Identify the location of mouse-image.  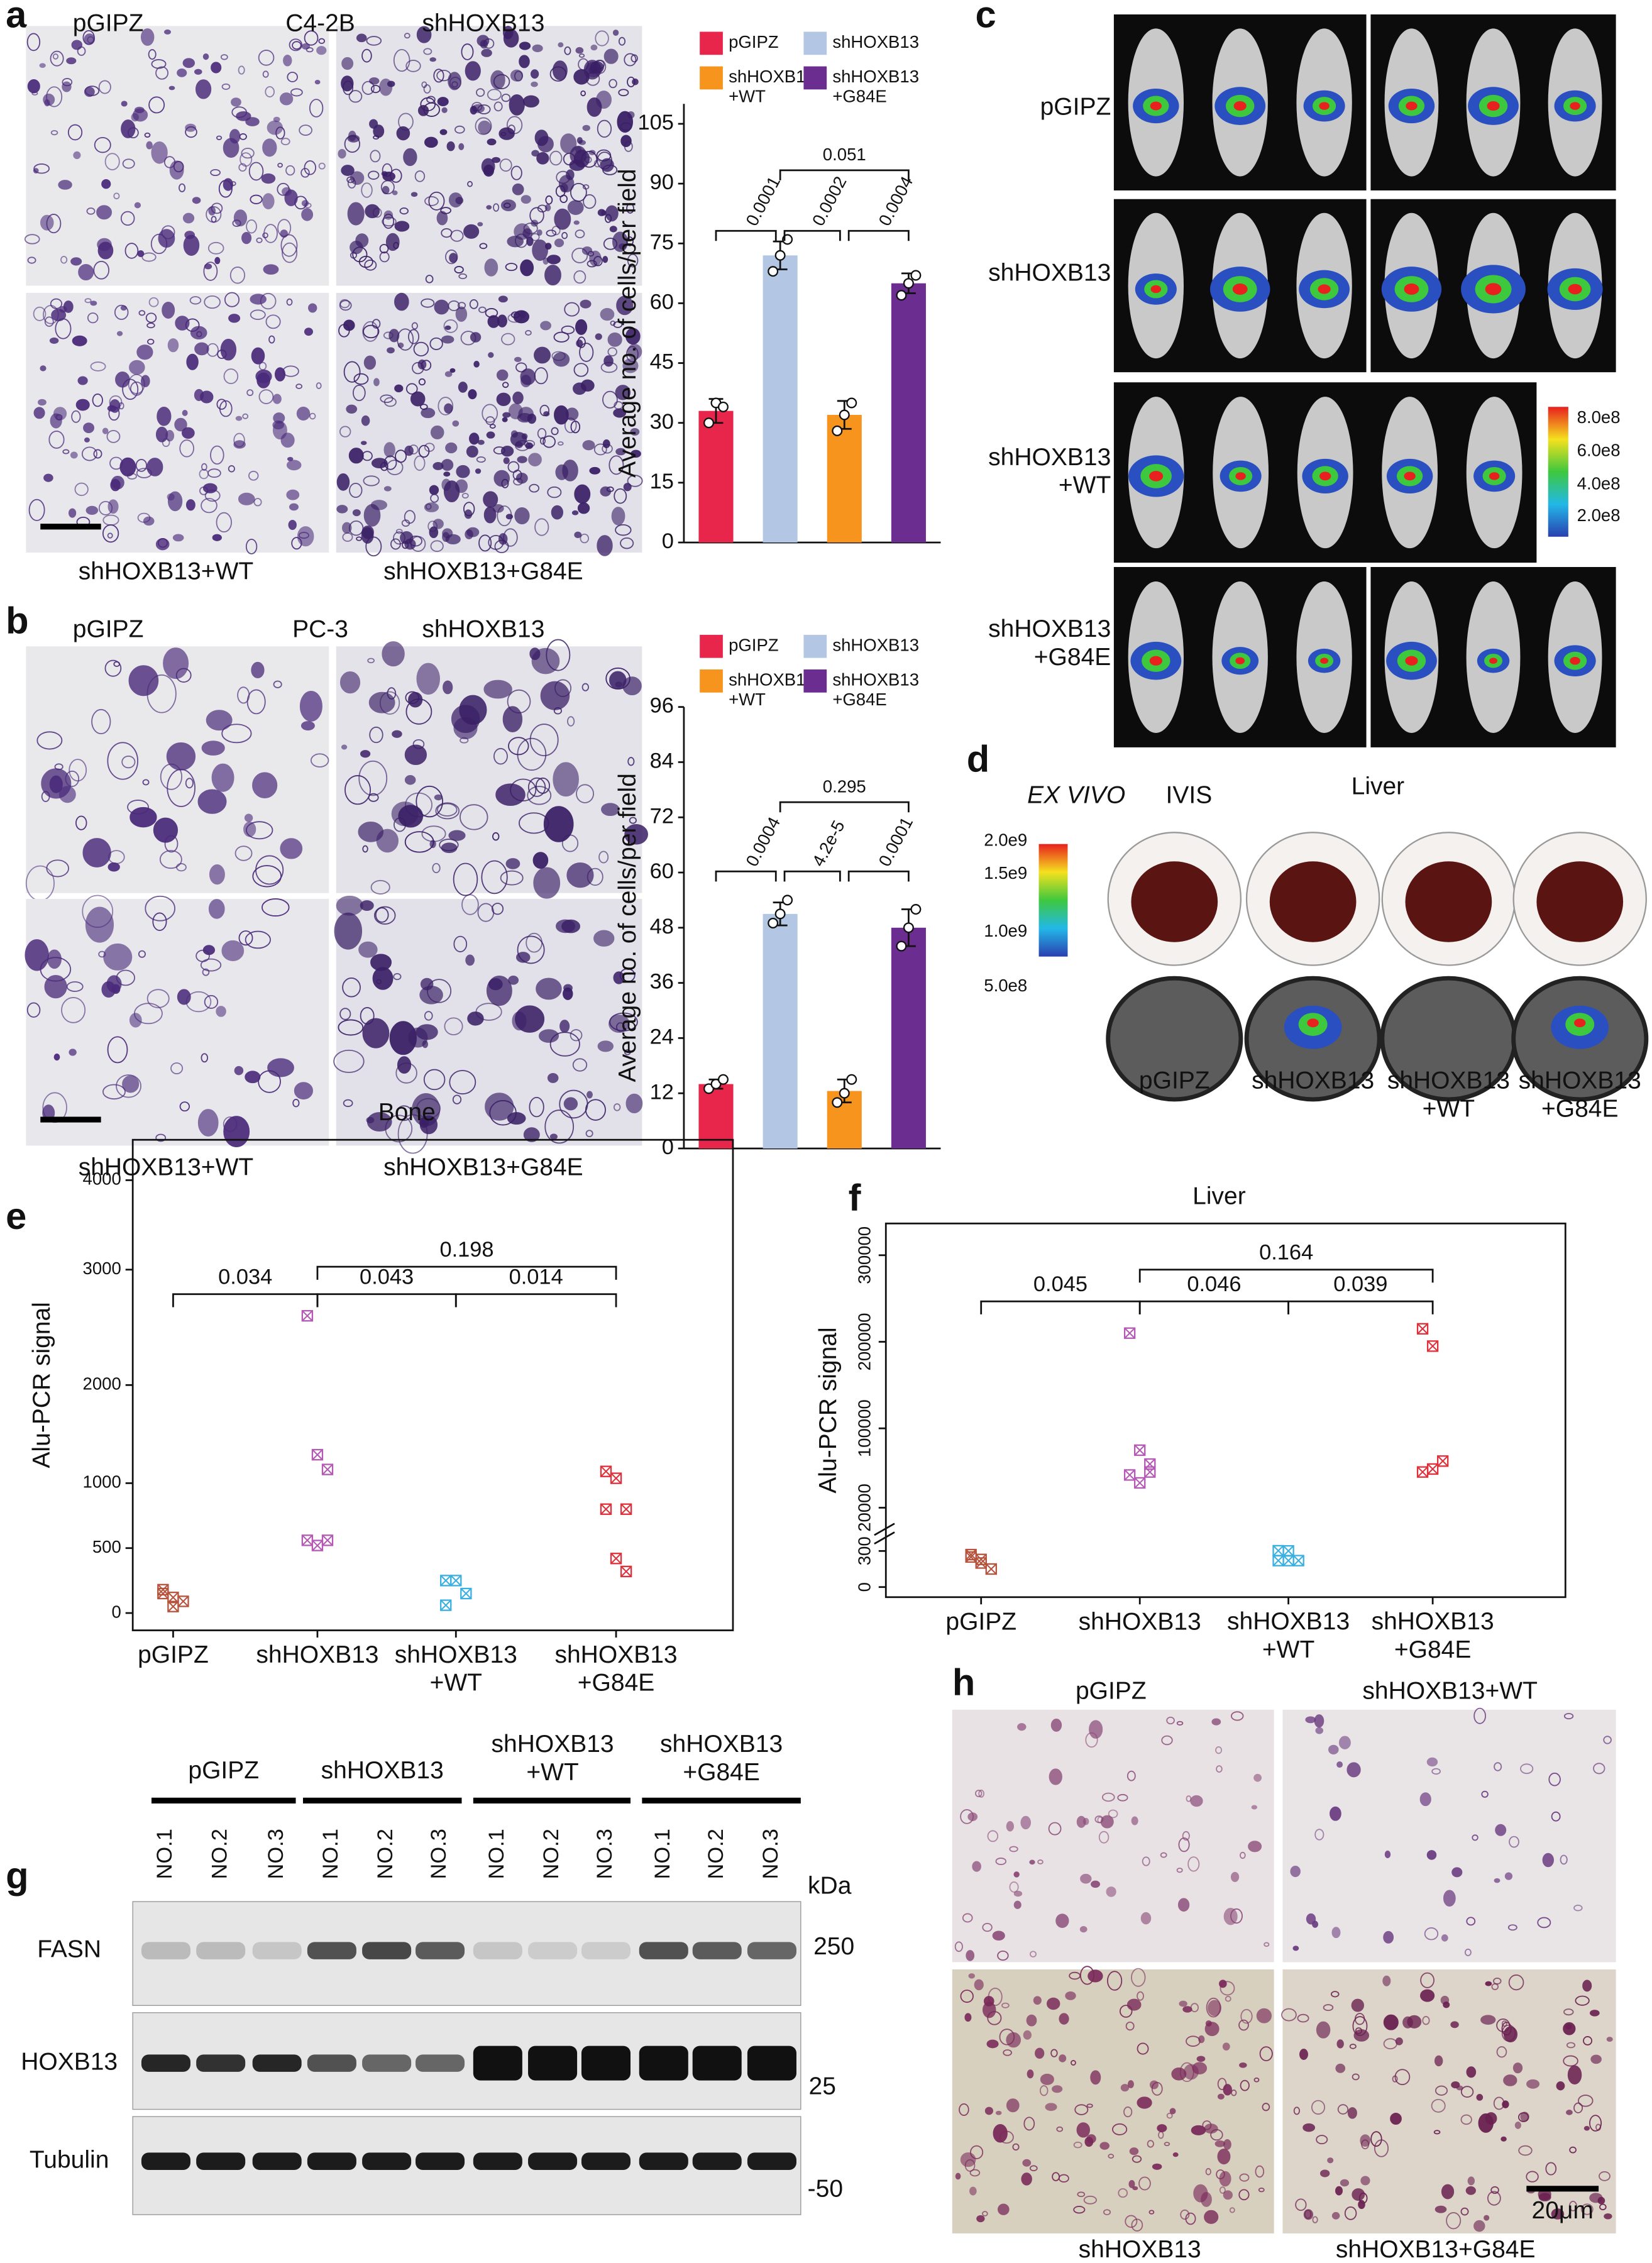
(1493, 102).